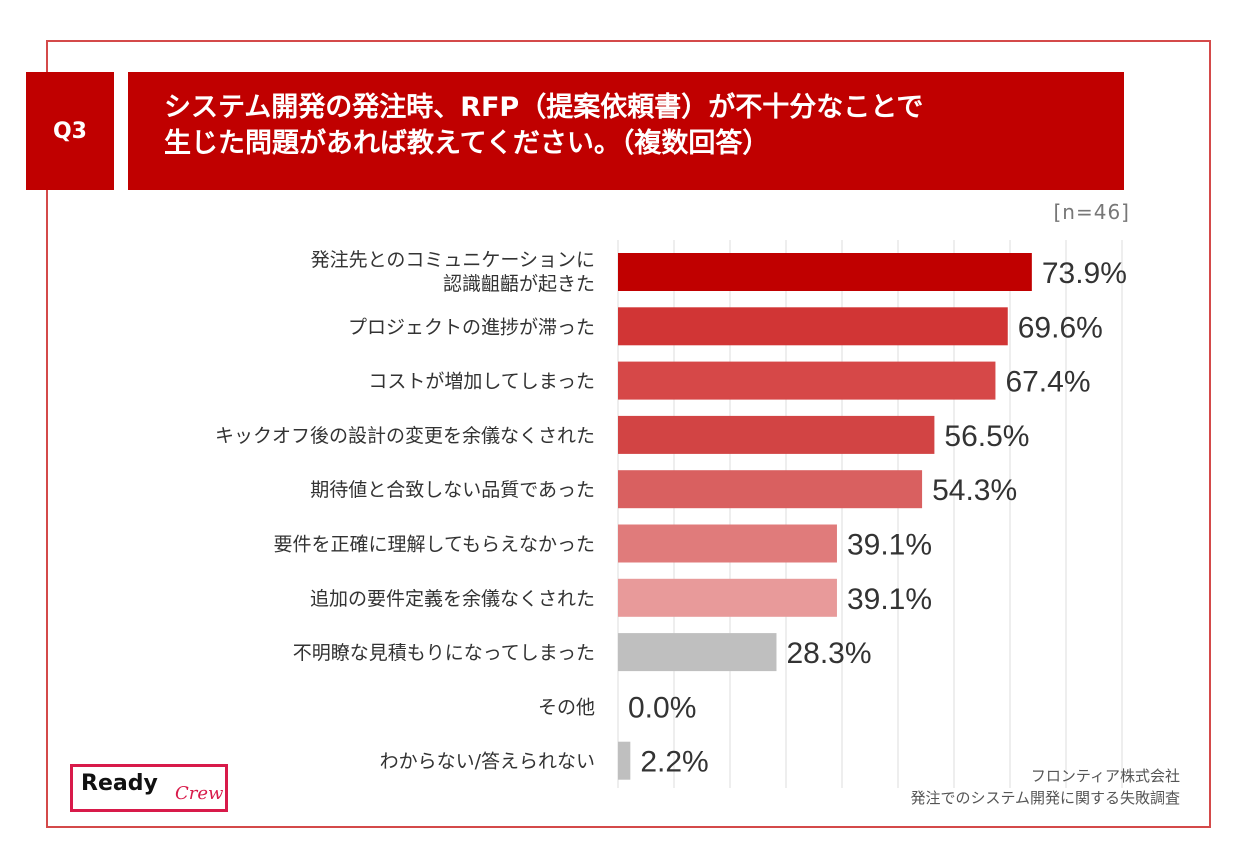  I want to click on data-label: 73.9%, so click(1084, 273).